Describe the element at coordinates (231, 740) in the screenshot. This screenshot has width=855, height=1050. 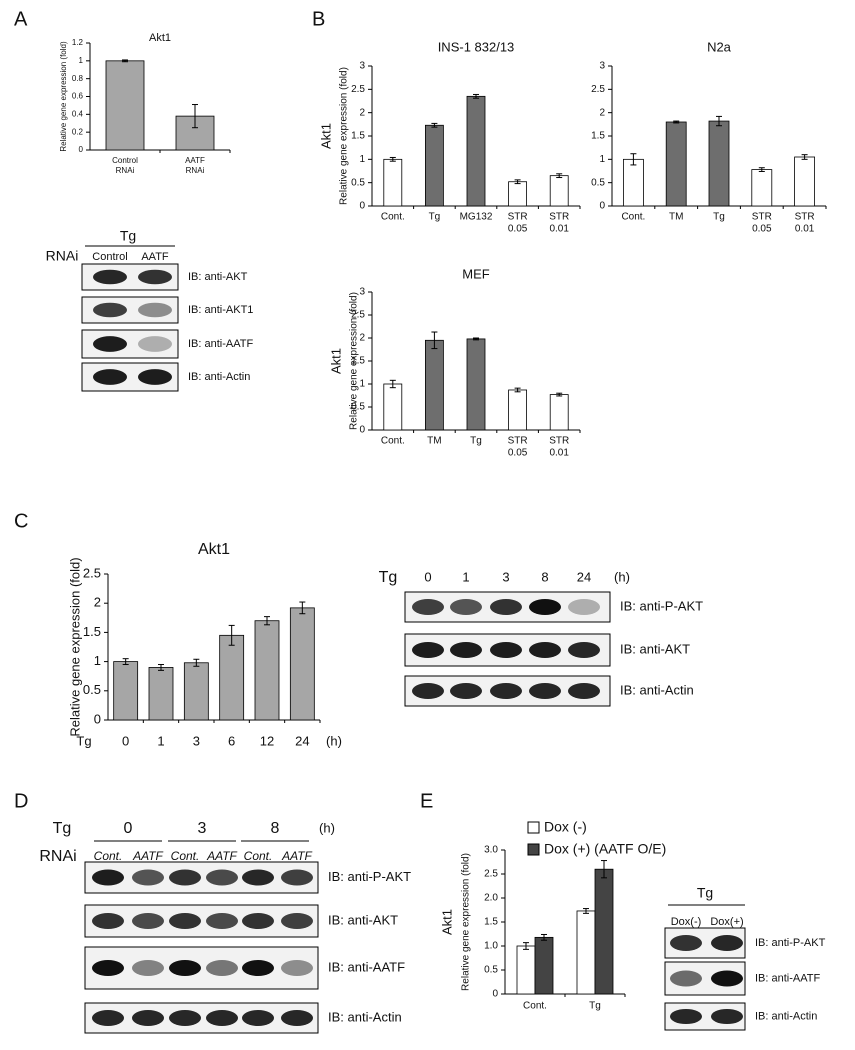
I see `x-tick-label: 6` at that location.